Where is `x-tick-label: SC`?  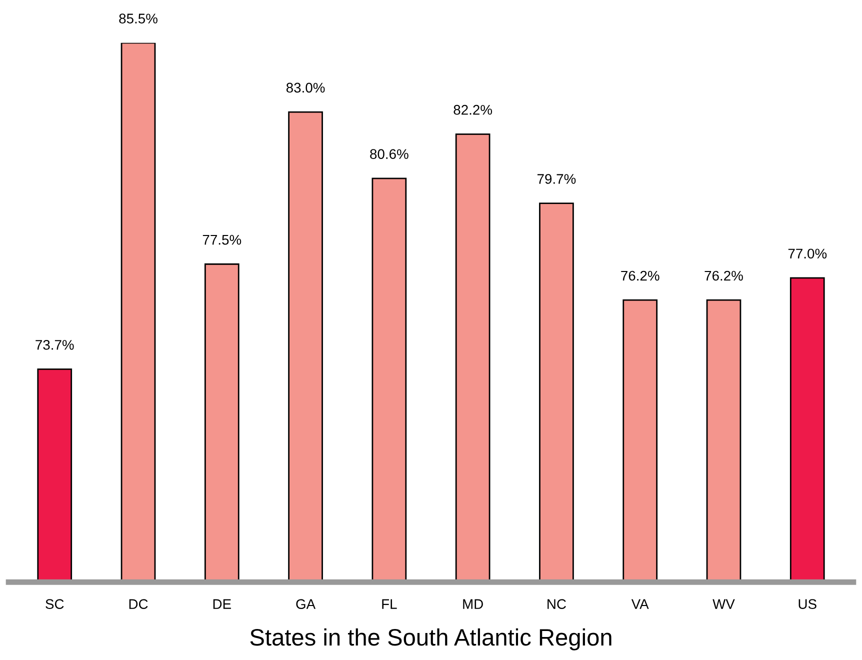 x-tick-label: SC is located at coordinates (55, 604).